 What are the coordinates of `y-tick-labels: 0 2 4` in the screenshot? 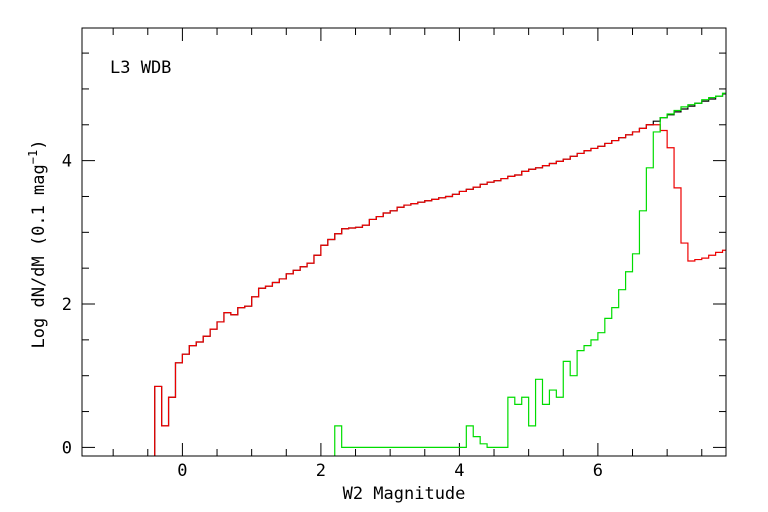 It's located at (67, 305).